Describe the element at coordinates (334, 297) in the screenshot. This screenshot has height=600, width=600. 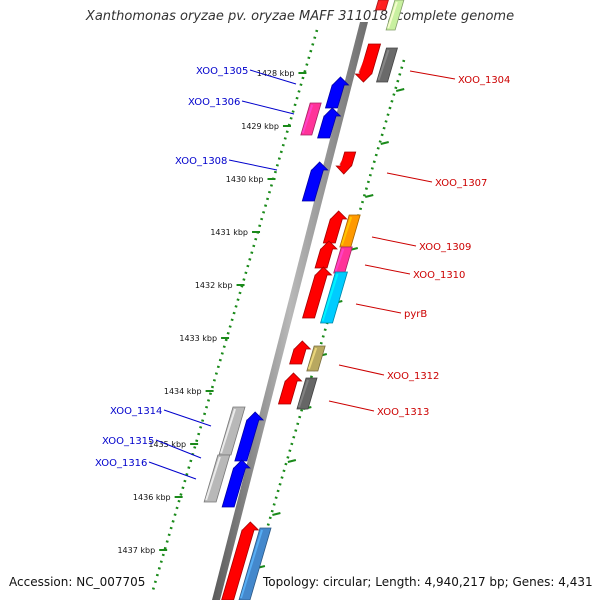
I see `gene-pyrB-cyan` at that location.